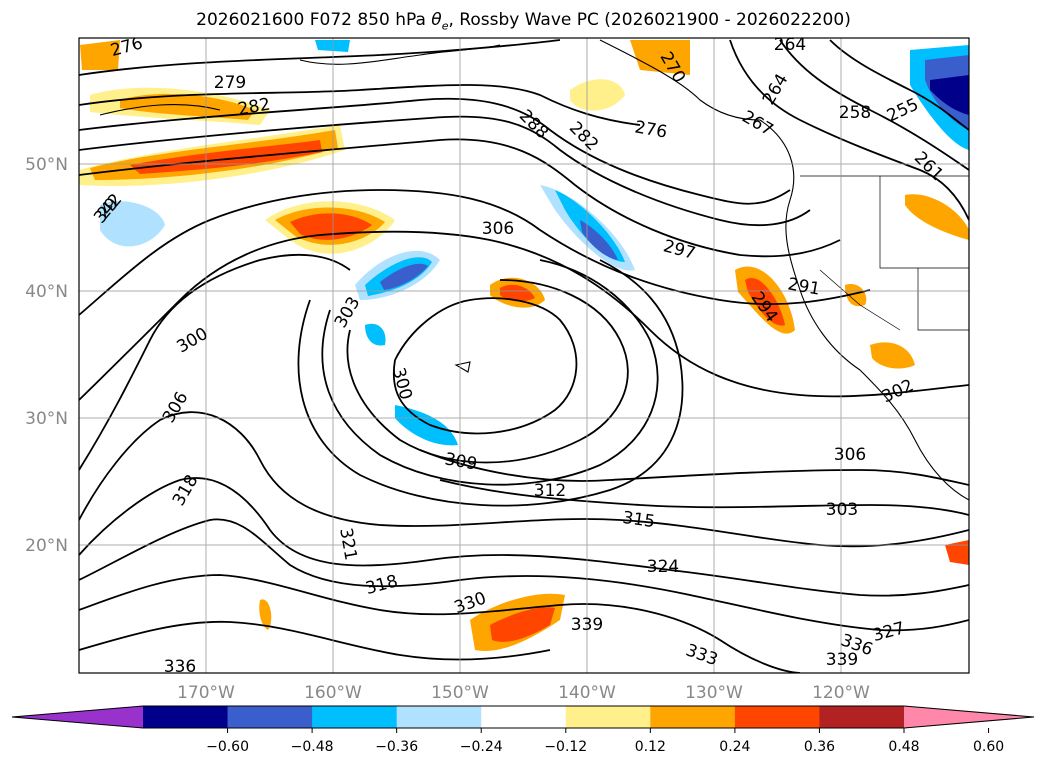  Describe the element at coordinates (790, 45) in the screenshot. I see `contour-label: 264` at that location.